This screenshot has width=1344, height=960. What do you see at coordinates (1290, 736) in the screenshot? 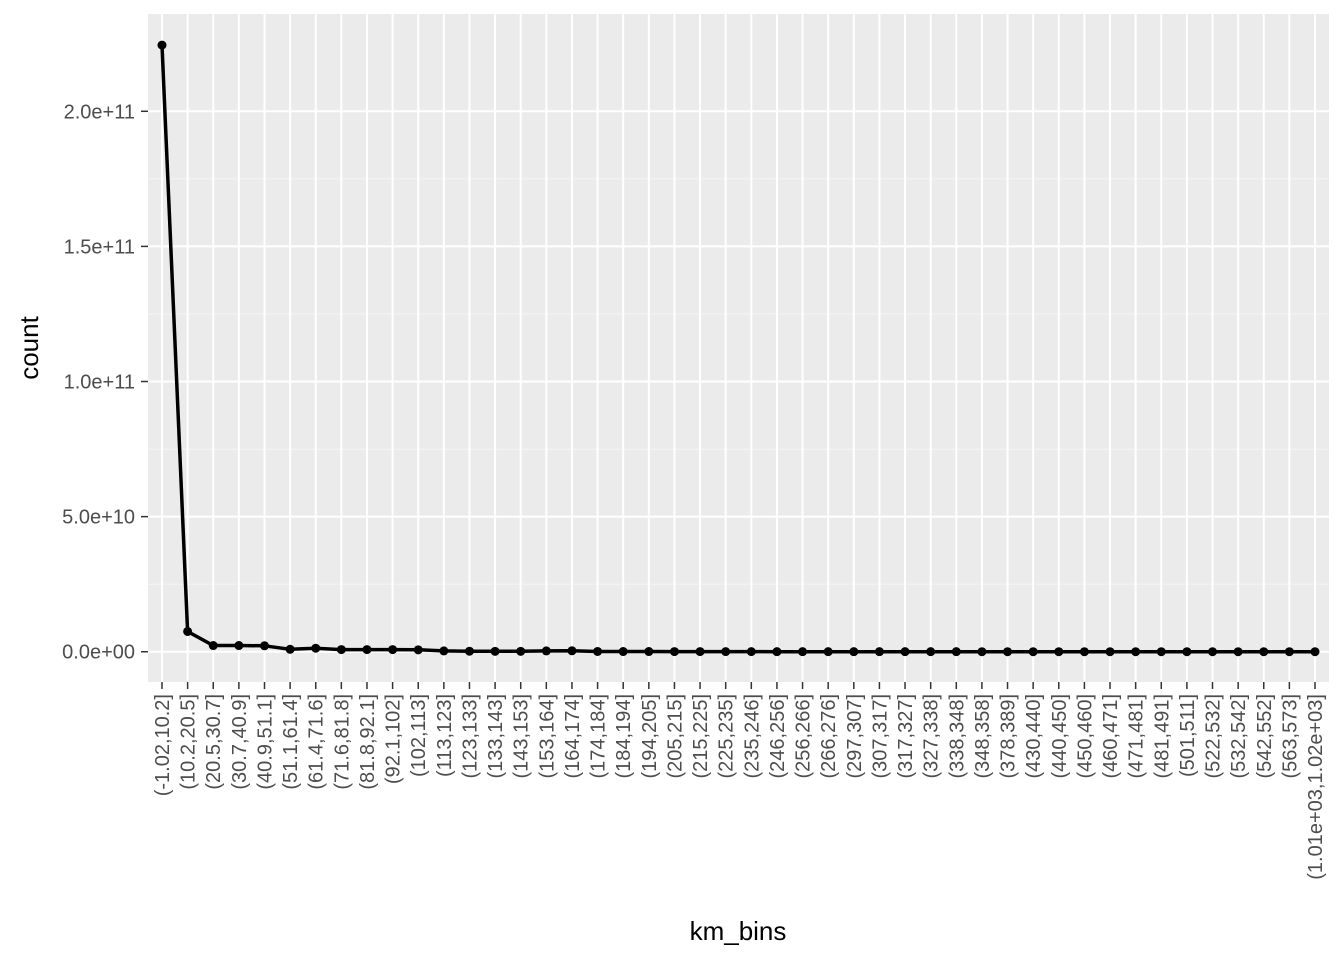
I see `x-tick-label: (563,573]` at bounding box center [1290, 736].